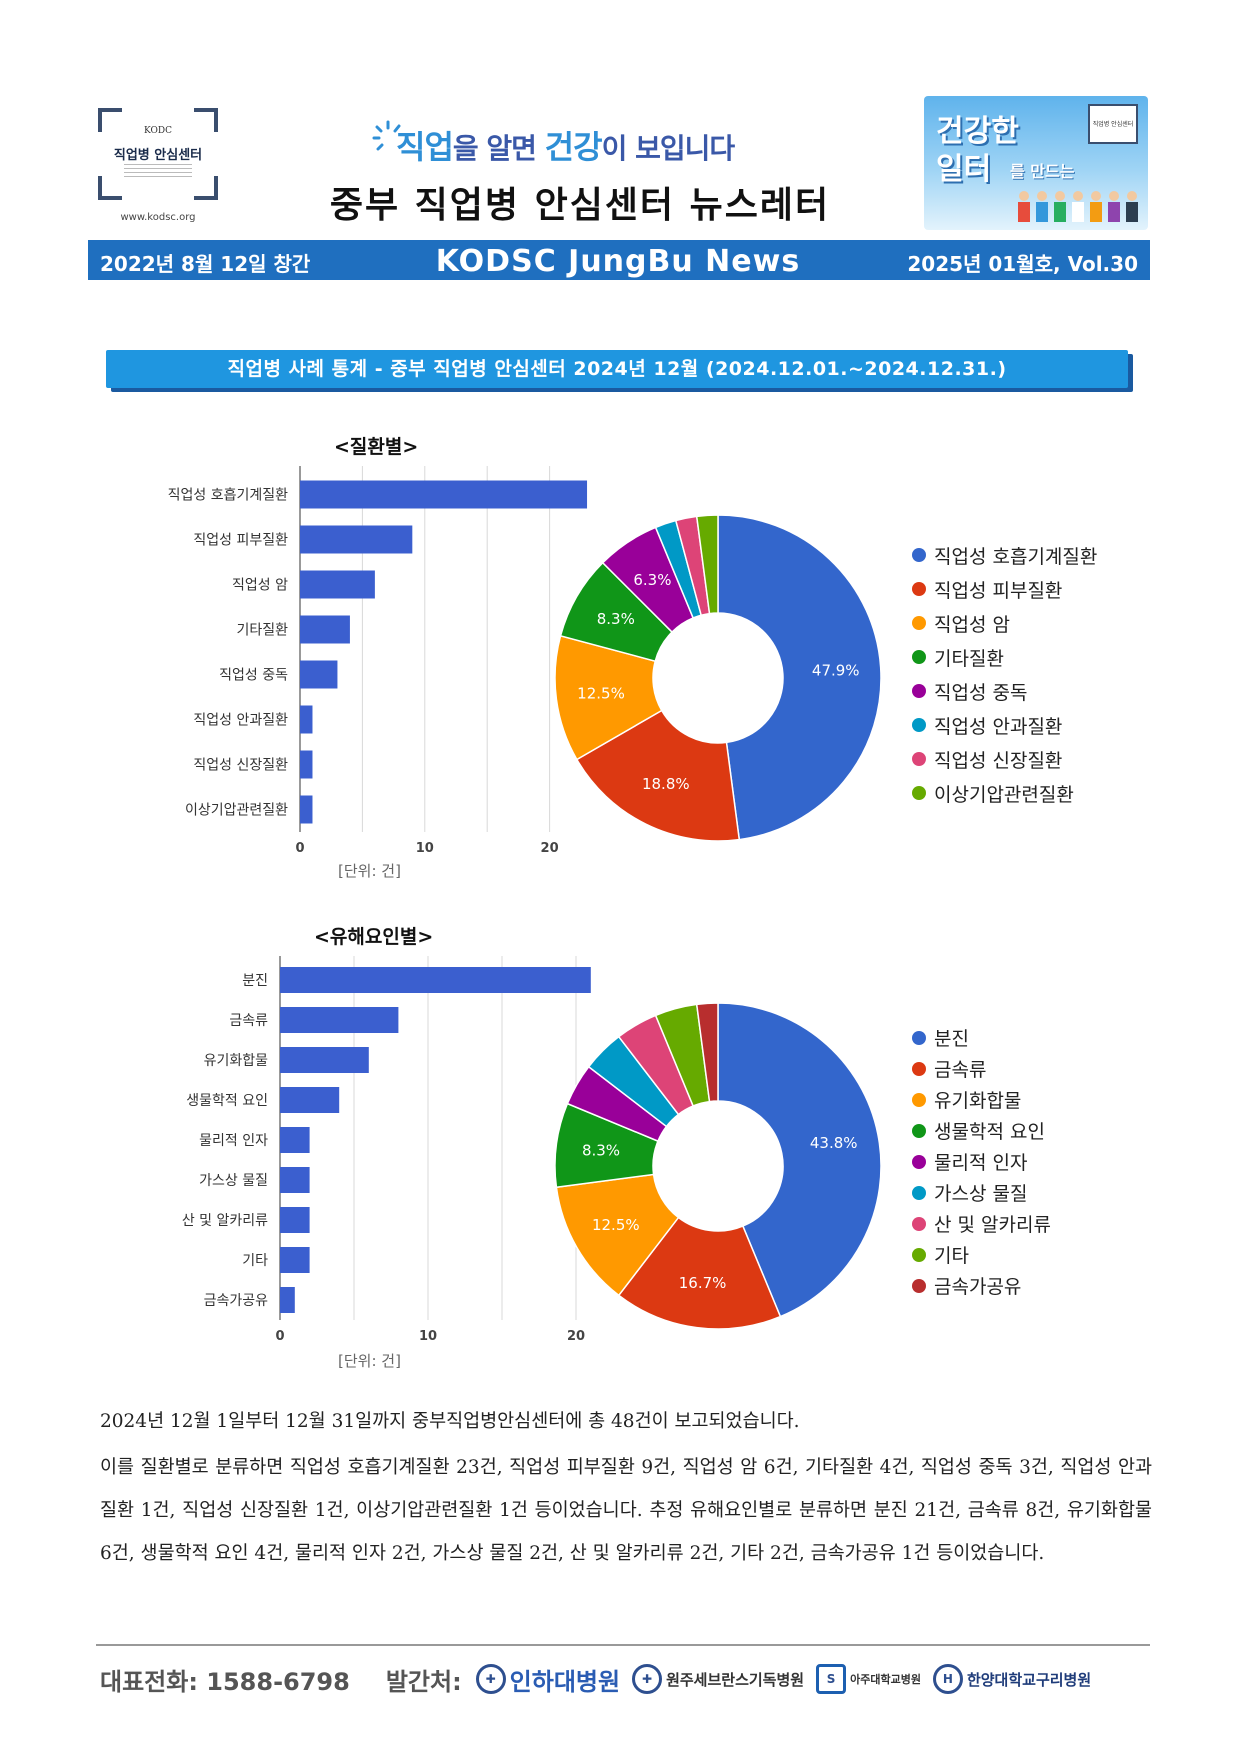 The width and height of the screenshot is (1240, 1754). Describe the element at coordinates (992, 1223) in the screenshot. I see `legend-label: 산 및 알카리류` at that location.